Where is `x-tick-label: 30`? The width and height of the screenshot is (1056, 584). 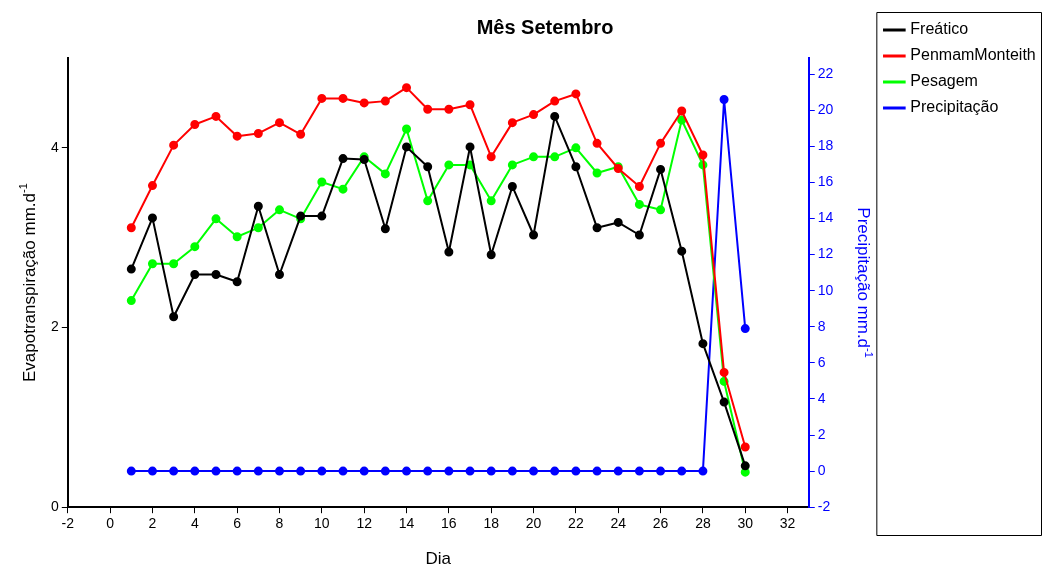
x-tick-label: 30 is located at coordinates (745, 523).